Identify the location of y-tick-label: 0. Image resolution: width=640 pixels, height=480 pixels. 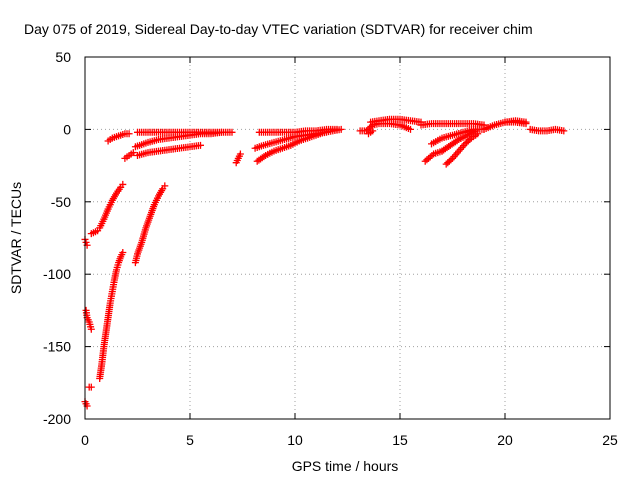
(67, 129).